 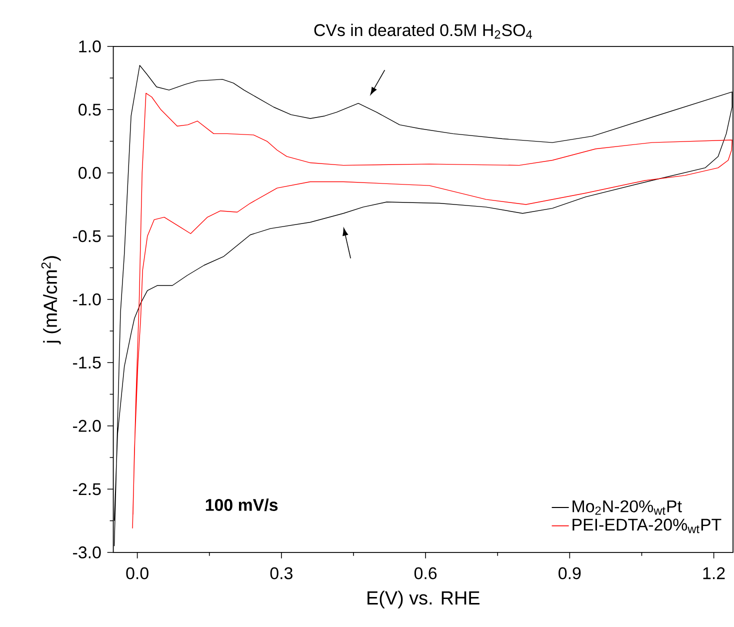 I want to click on chart-title: CVs in dearated 0.5M H$_{2}$SO$_{4}$, so click(x=423, y=31).